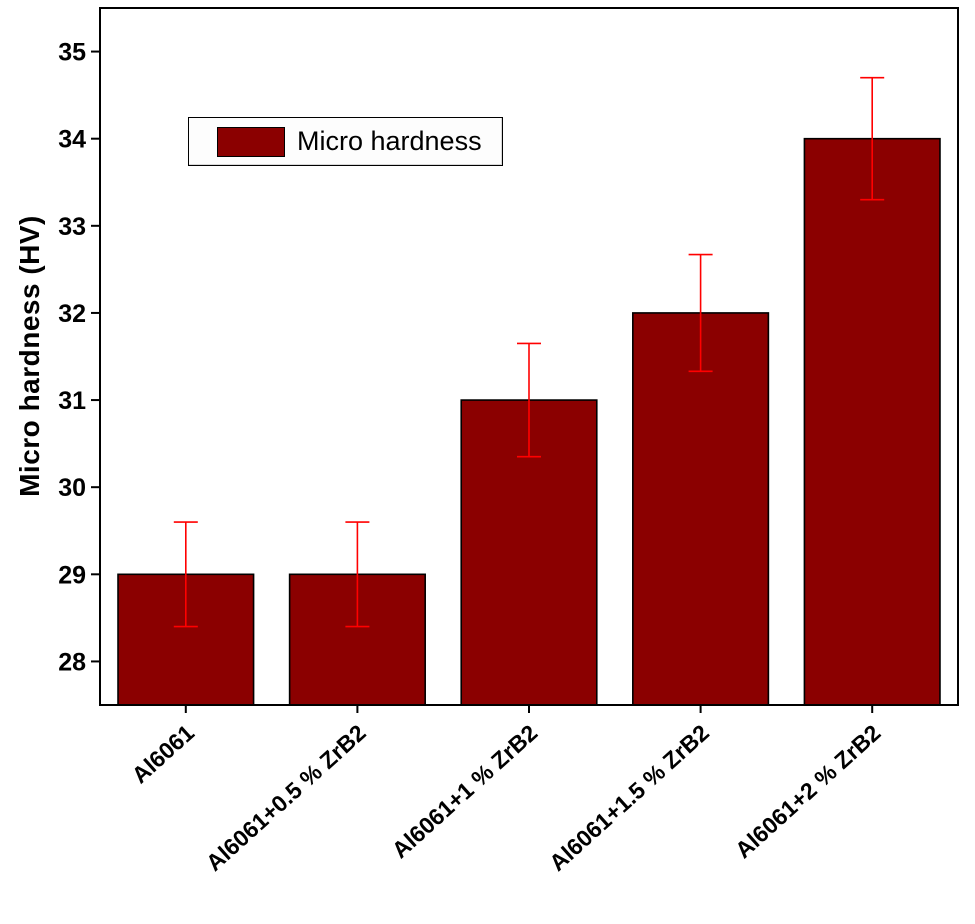 This screenshot has width=975, height=924. What do you see at coordinates (629, 797) in the screenshot?
I see `x-tick-label: Al6061+1.5 % ZrB2` at bounding box center [629, 797].